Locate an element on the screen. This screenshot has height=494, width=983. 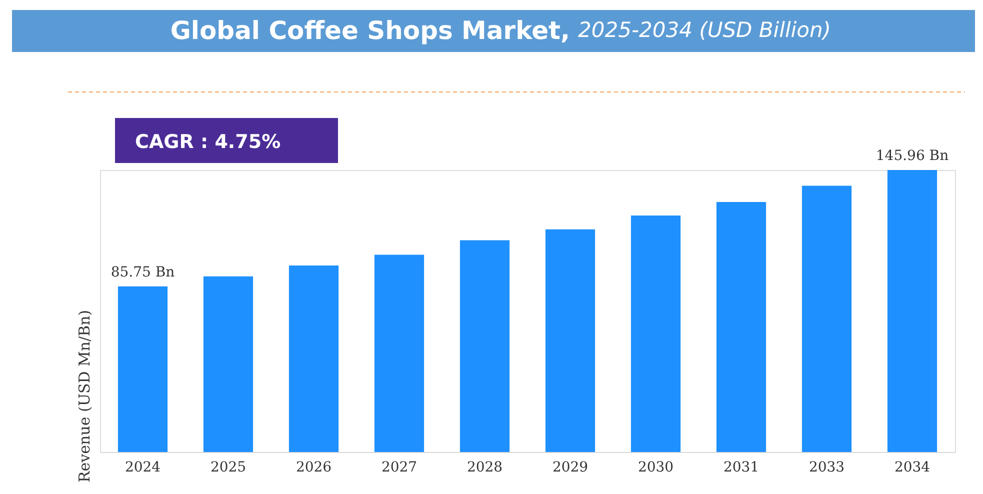
x-tick-label: 2030 is located at coordinates (656, 468).